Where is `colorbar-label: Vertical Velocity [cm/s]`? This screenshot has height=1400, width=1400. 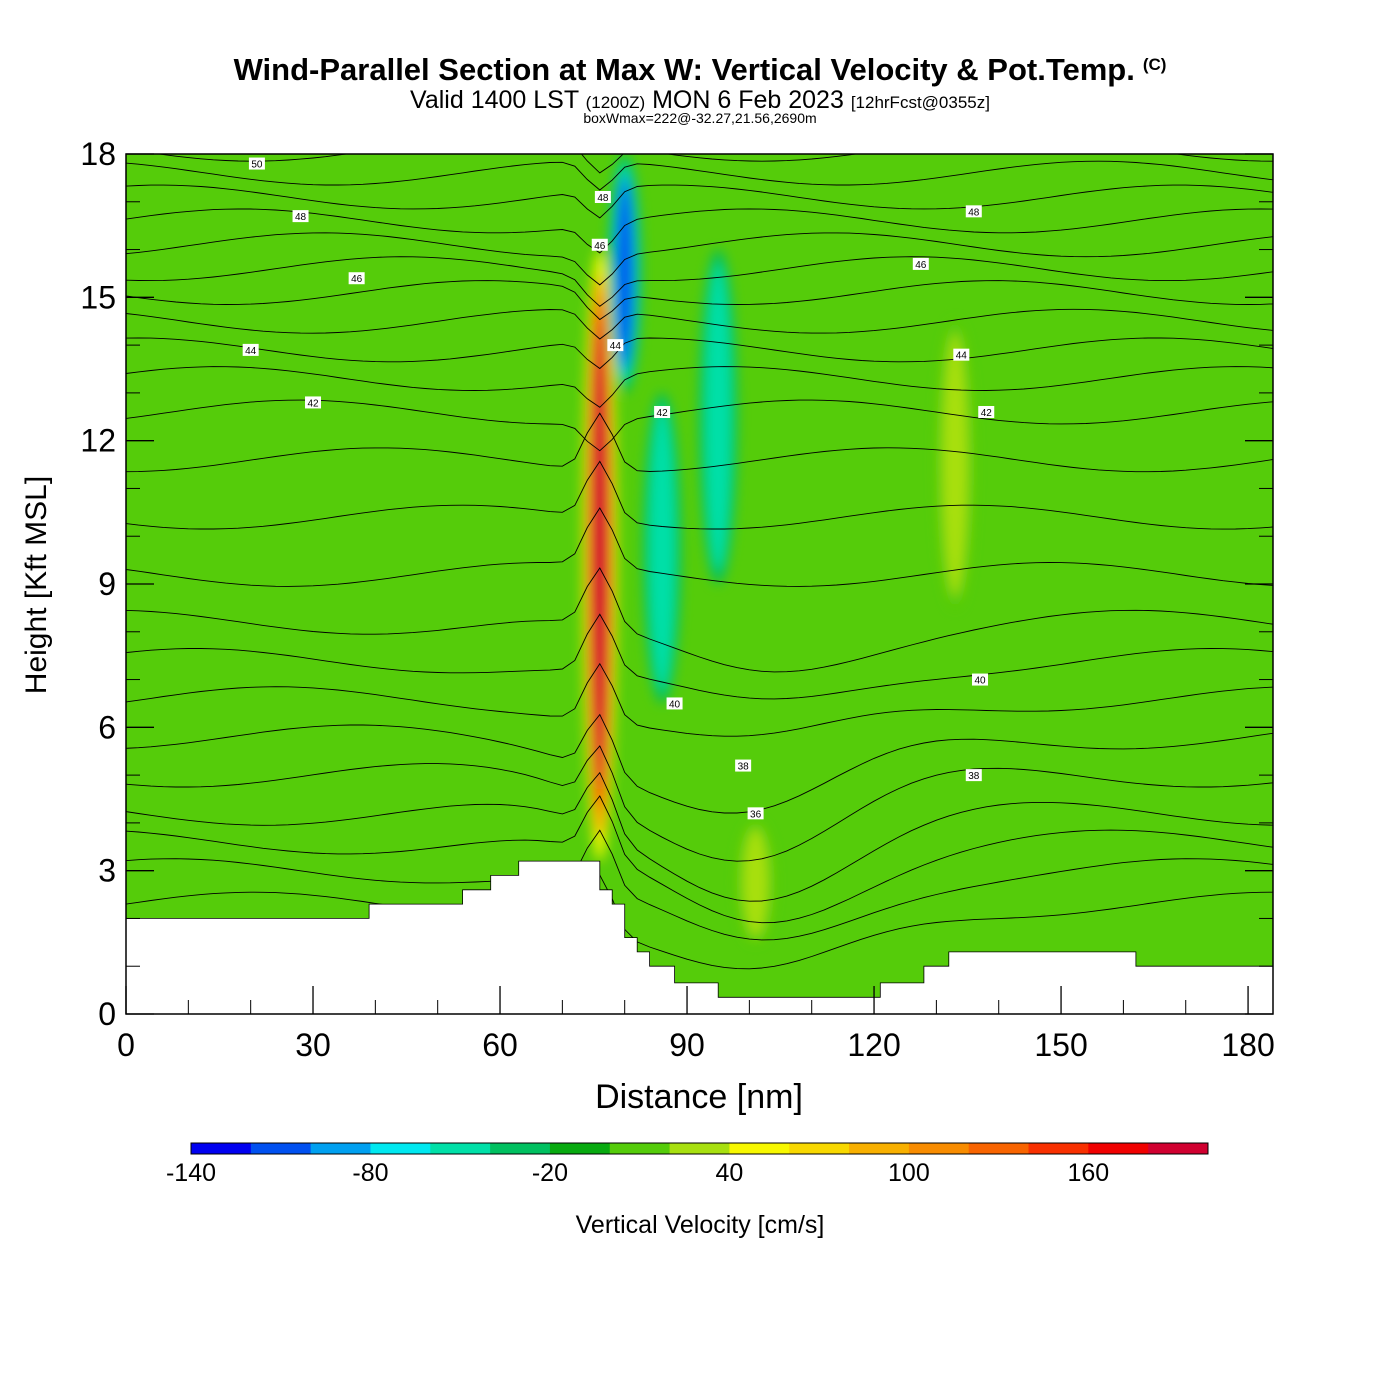
colorbar-label: Vertical Velocity [cm/s] is located at coordinates (700, 1225).